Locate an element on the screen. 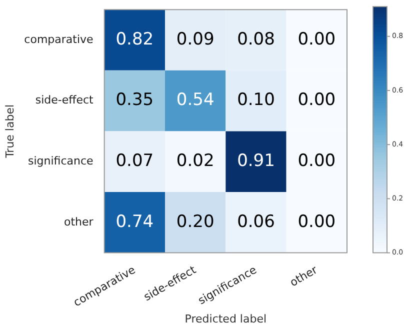 The height and width of the screenshot is (326, 409). data-label: 0.35 is located at coordinates (135, 100).